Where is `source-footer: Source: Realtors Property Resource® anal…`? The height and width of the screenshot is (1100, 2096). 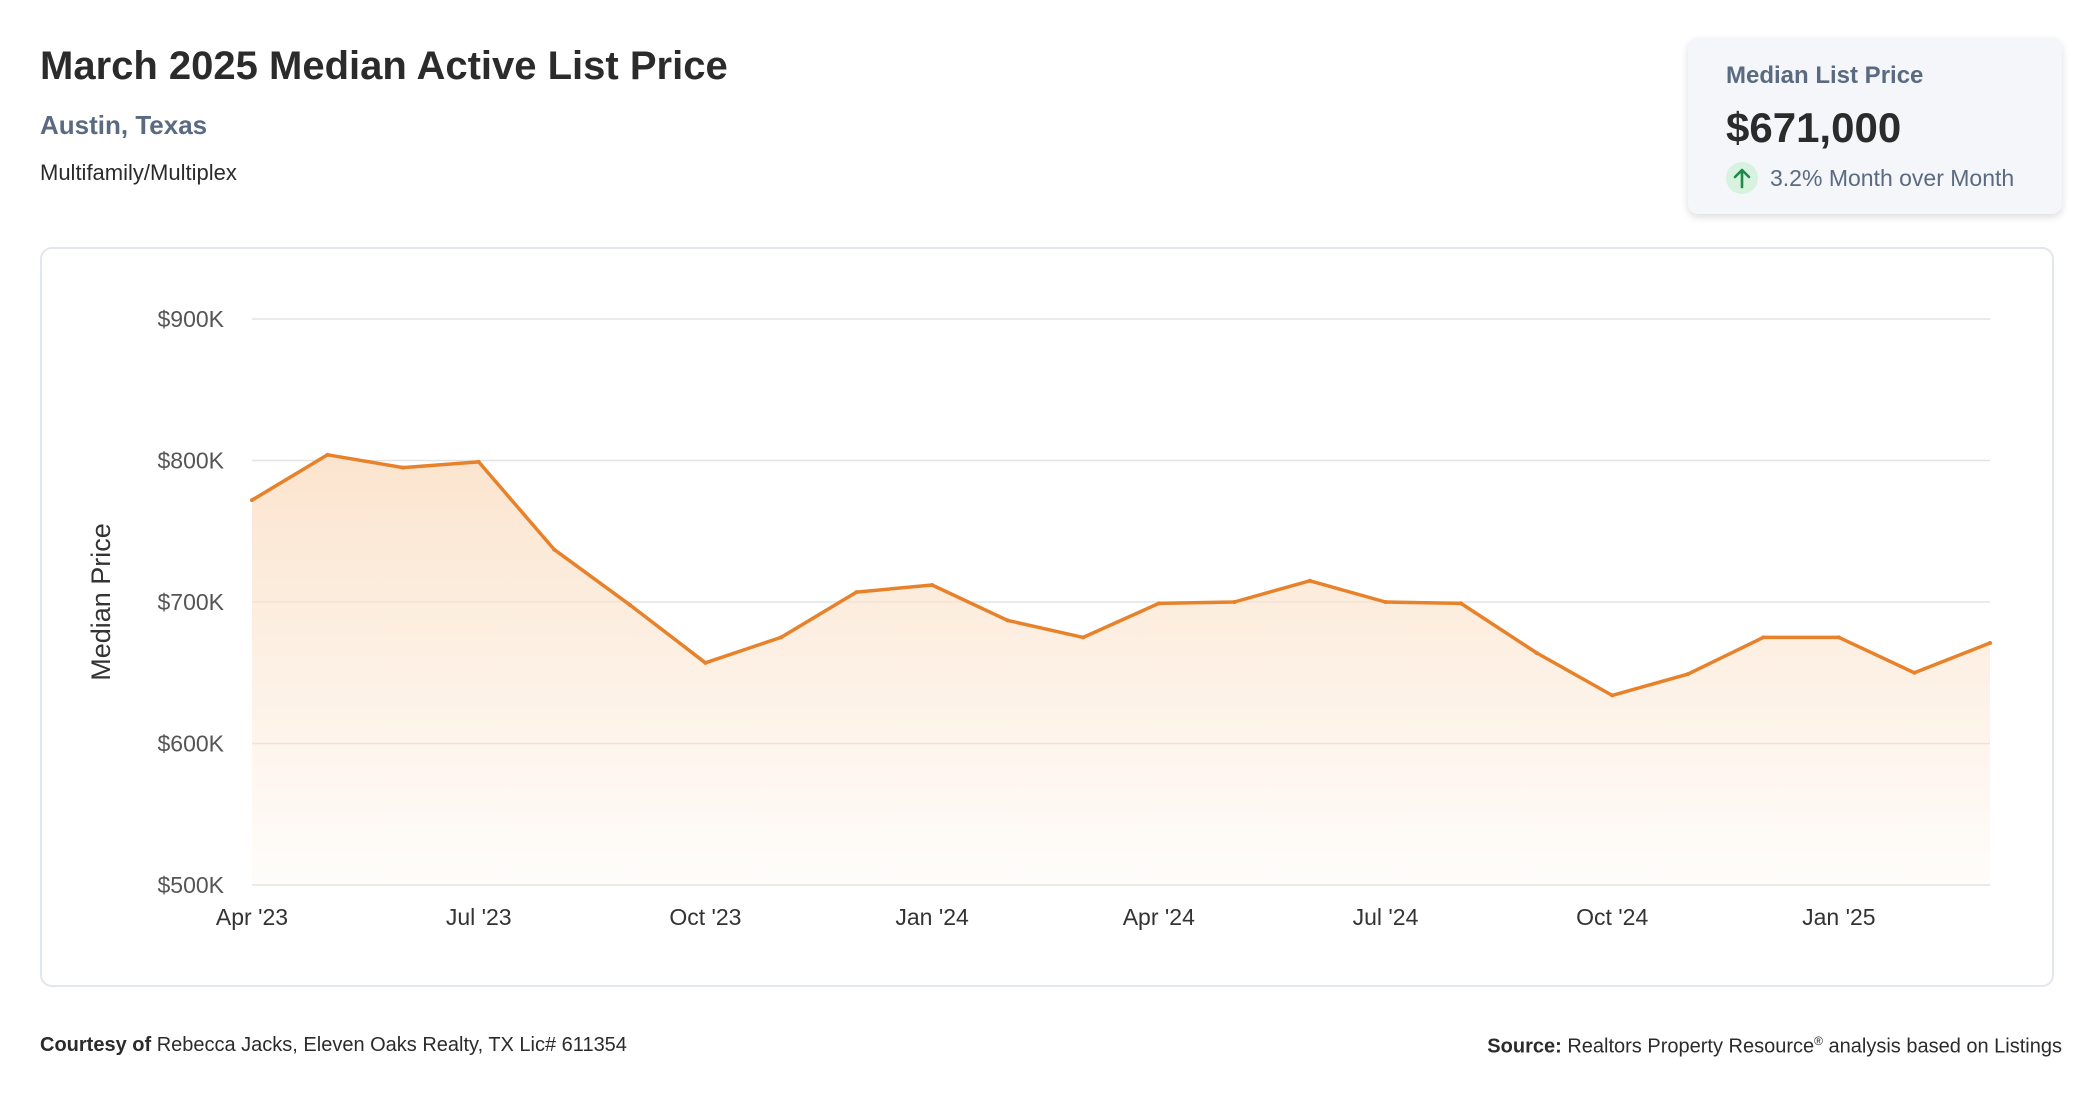 source-footer: Source: Realtors Property Resource® anal… is located at coordinates (1774, 1046).